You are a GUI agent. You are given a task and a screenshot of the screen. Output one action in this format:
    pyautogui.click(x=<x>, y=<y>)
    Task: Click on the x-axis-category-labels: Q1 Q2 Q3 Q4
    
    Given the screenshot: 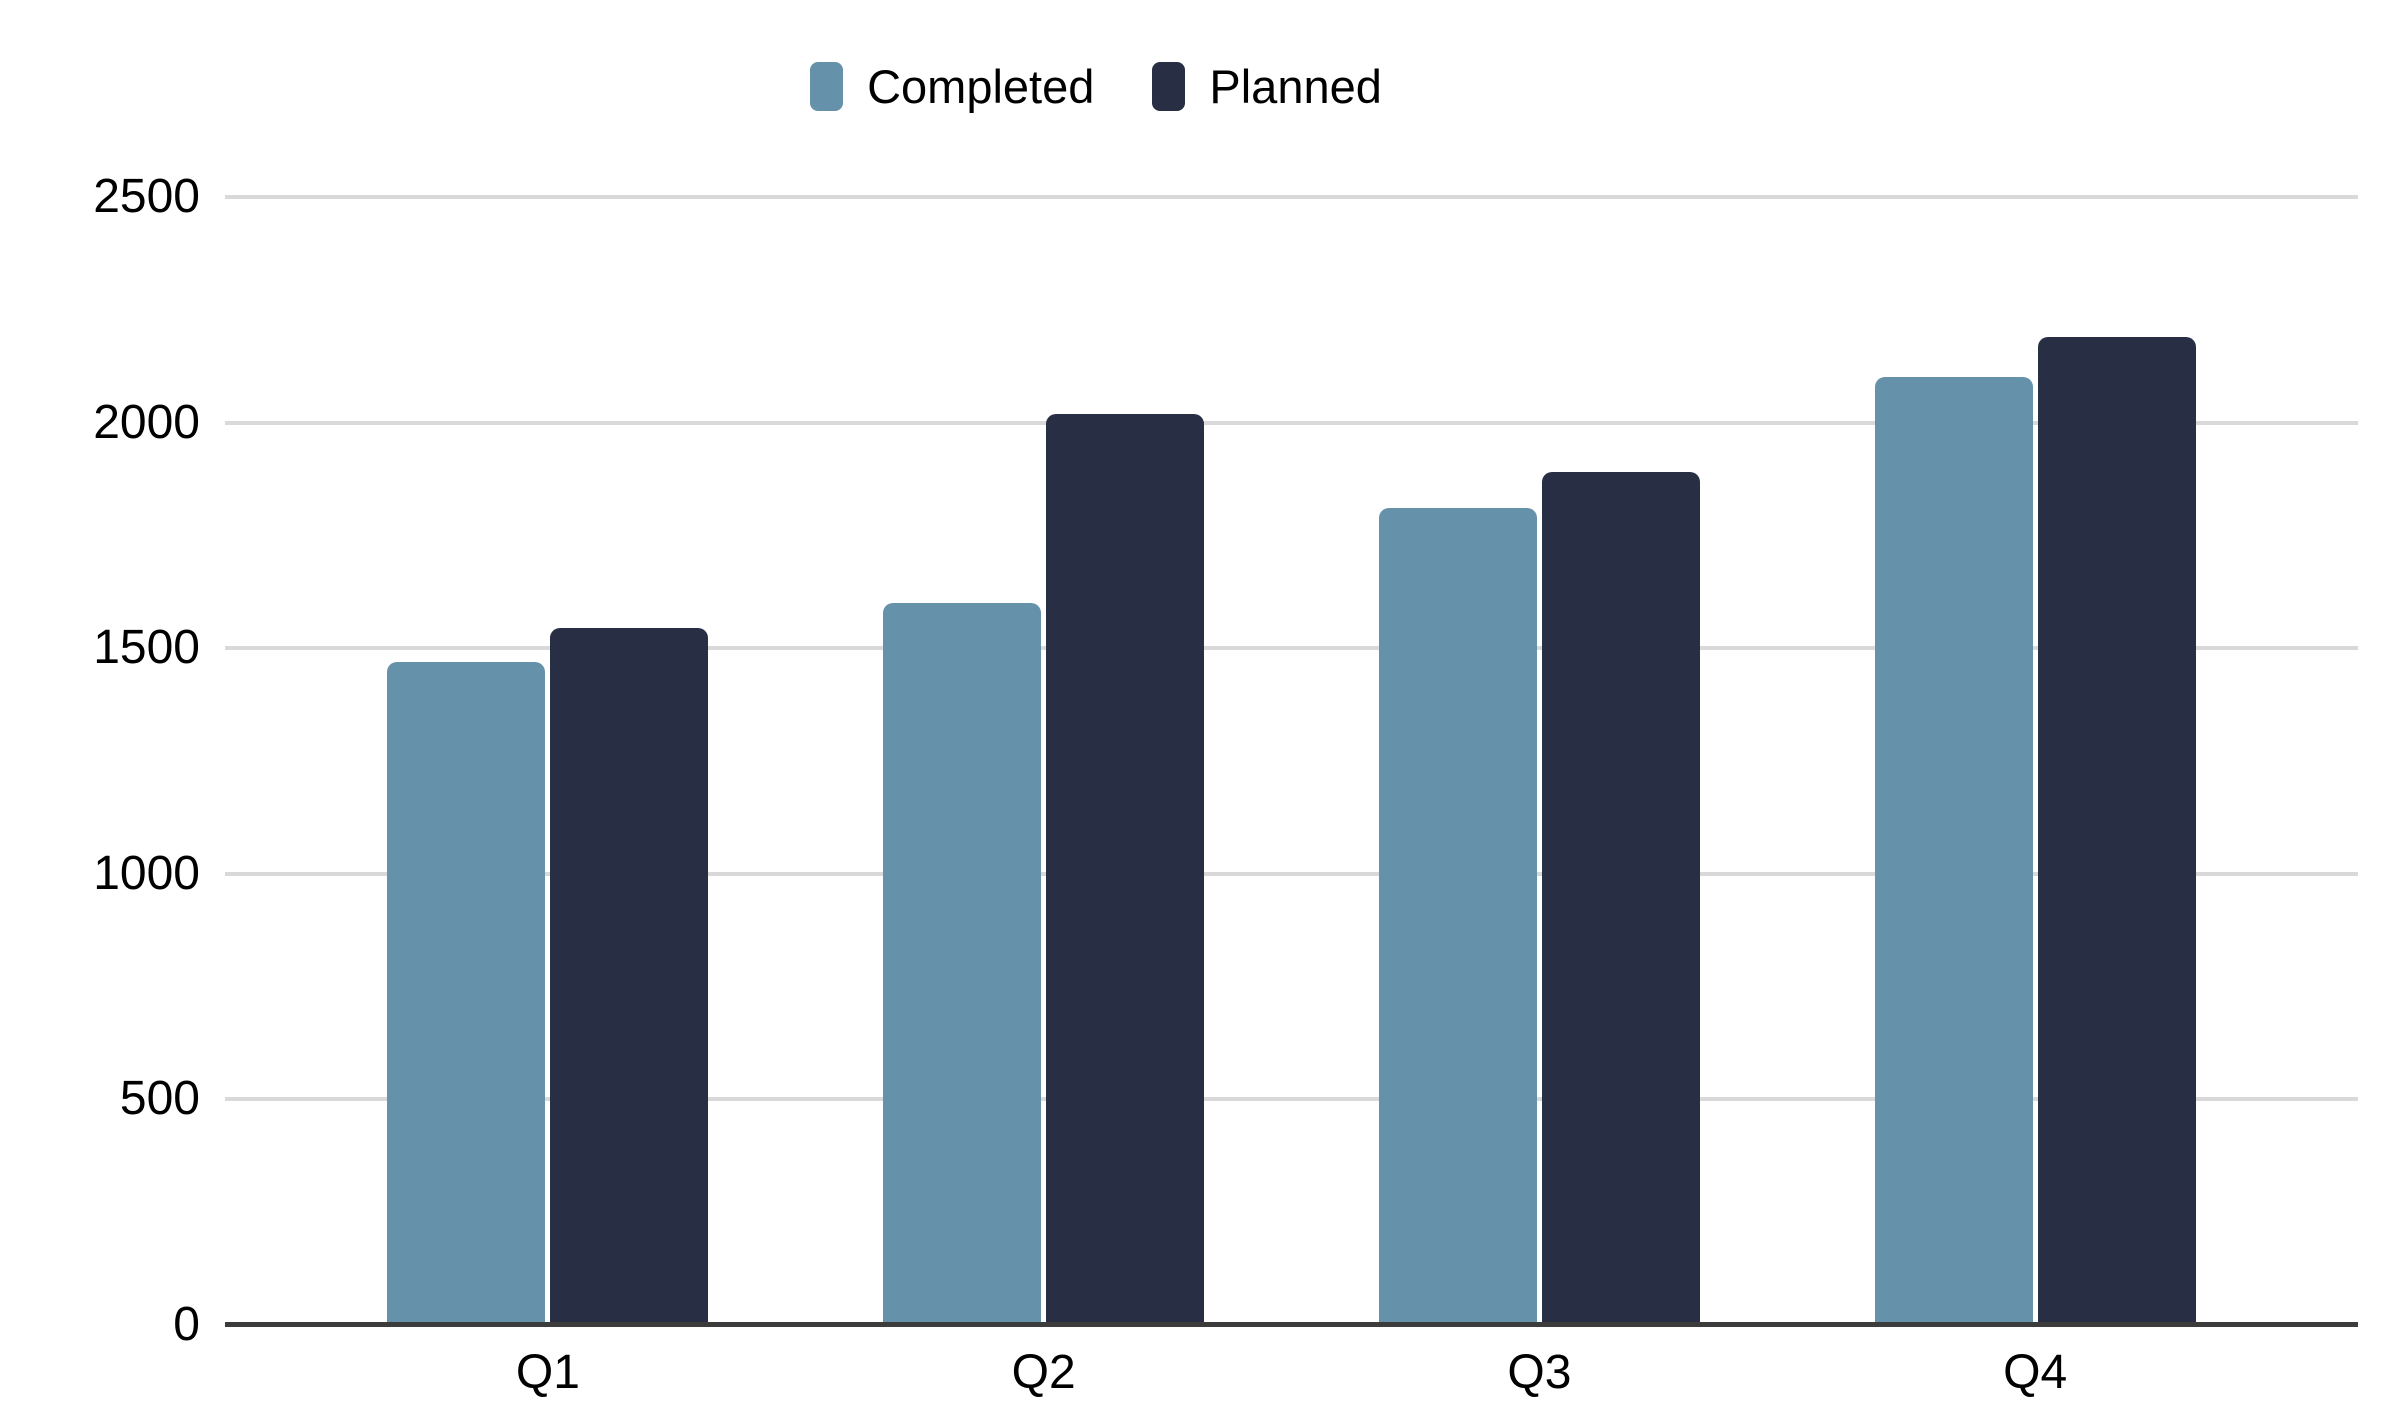 What is the action you would take?
    pyautogui.click(x=1291, y=1373)
    